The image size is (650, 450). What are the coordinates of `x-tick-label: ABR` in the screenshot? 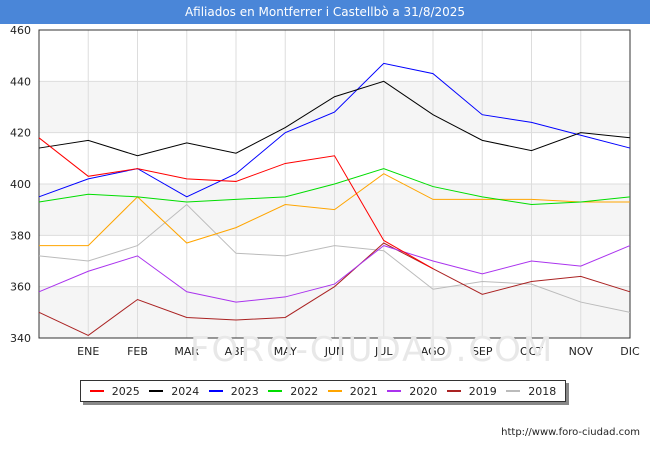 It's located at (236, 351).